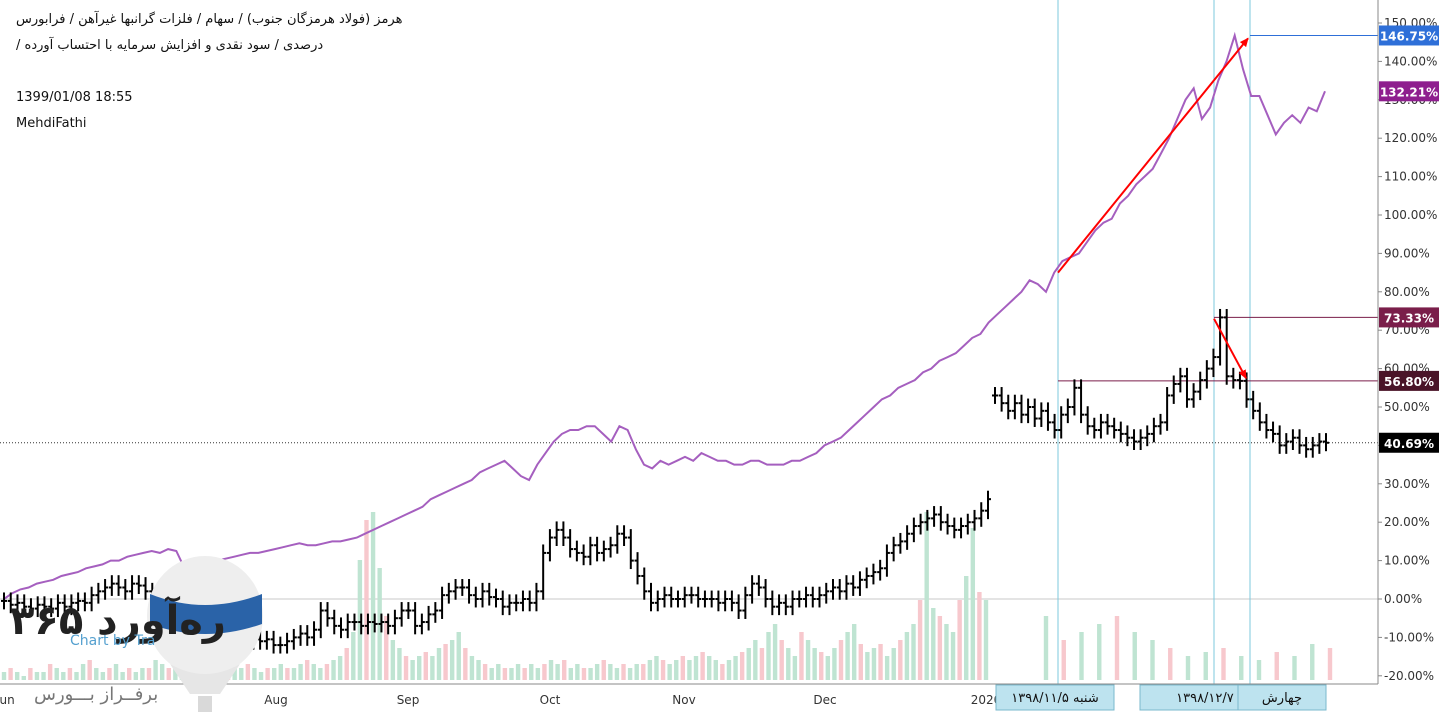 The image size is (1444, 720). I want to click on y-tick-label: 10.00%, so click(1407, 561).